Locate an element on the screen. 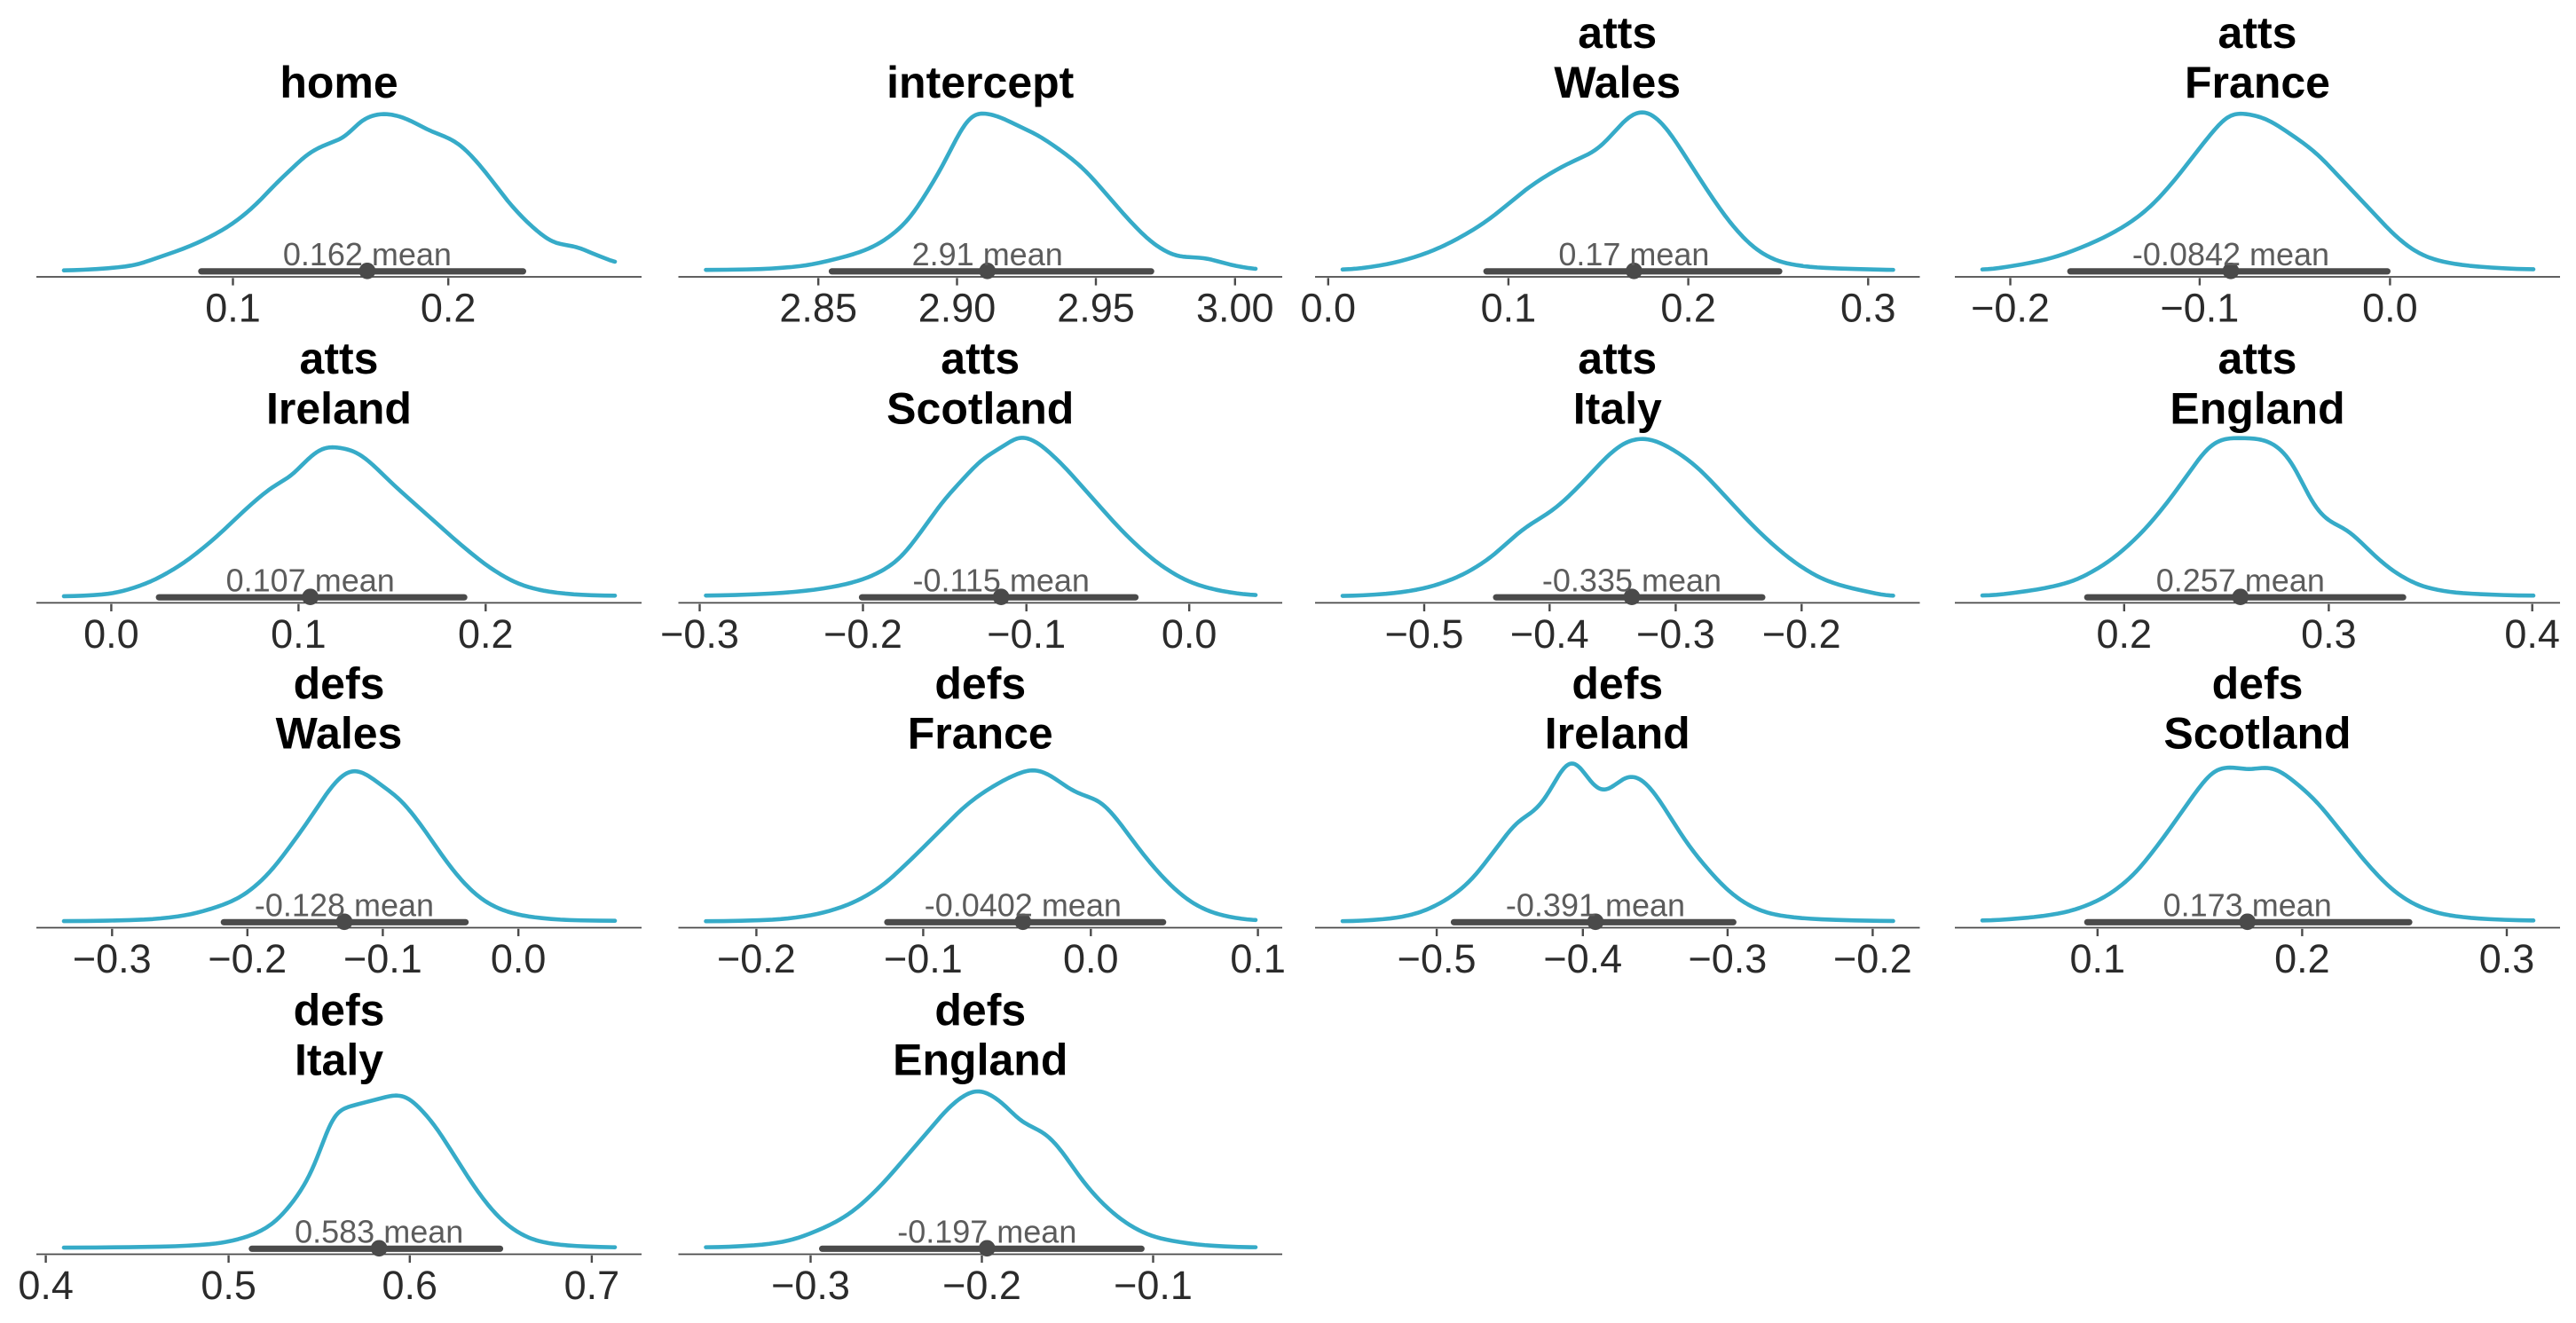 The image size is (2576, 1323). svg-text: 3.00 is located at coordinates (1235, 307).